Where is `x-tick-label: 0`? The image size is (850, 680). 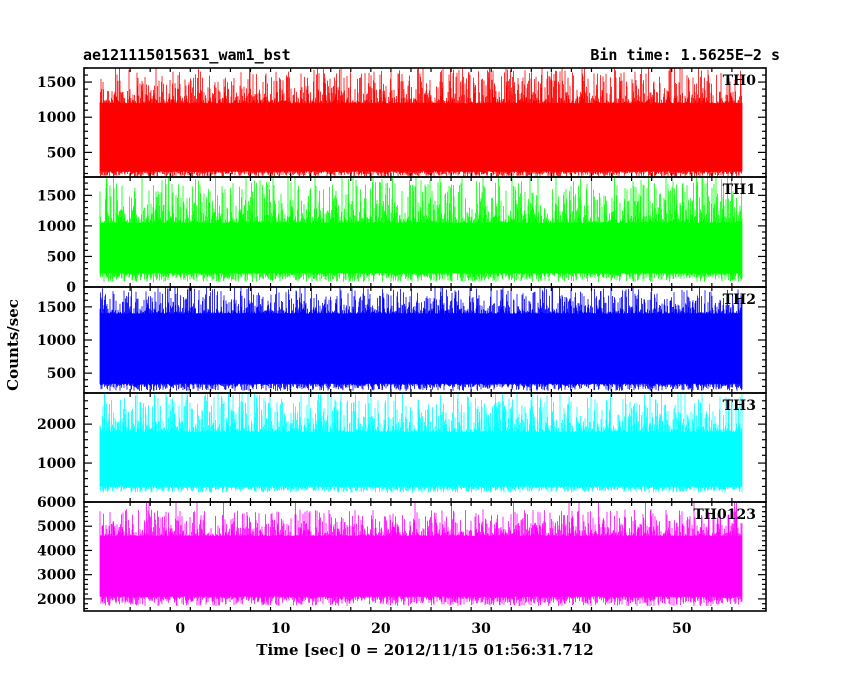
x-tick-label: 0 is located at coordinates (180, 629).